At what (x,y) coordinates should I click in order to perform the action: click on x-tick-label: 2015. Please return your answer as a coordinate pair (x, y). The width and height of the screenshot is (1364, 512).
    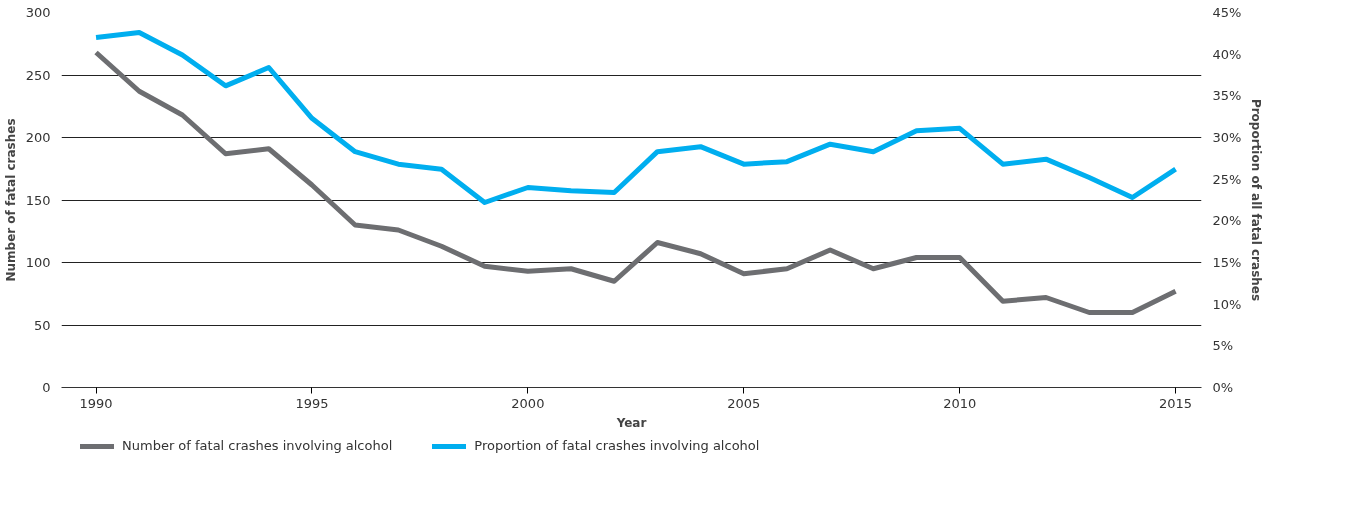
    Looking at the image, I should click on (1176, 403).